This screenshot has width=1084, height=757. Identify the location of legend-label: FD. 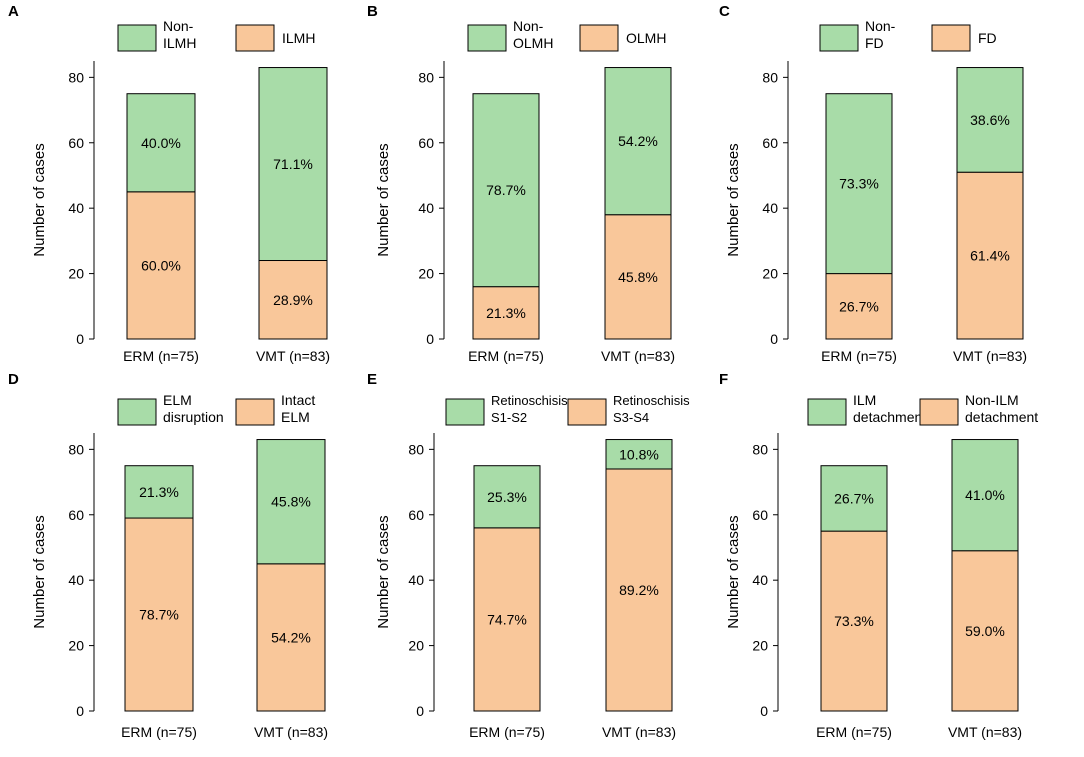
(987, 38).